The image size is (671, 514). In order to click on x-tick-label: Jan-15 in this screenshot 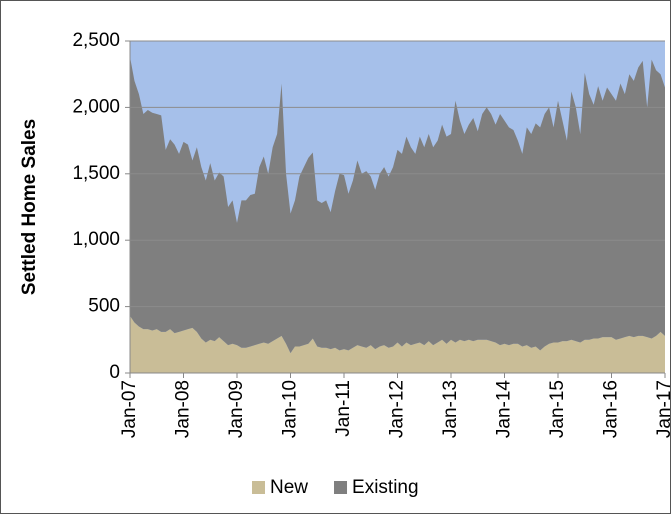, I will do `click(557, 409)`.